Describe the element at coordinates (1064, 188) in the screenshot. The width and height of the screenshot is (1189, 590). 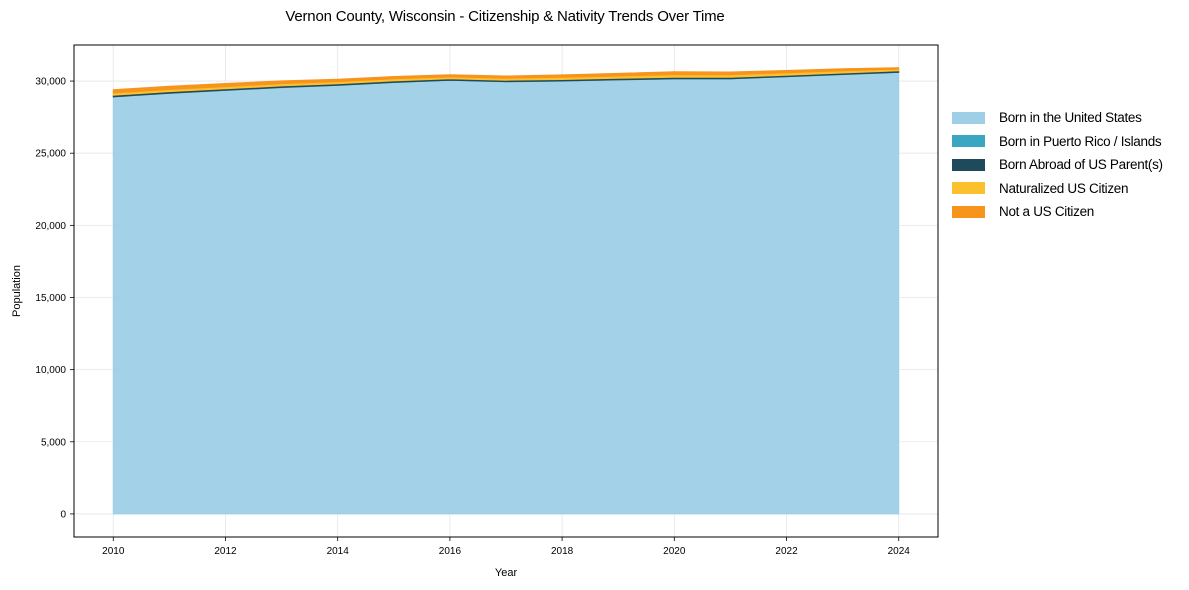
I see `legend-label: Naturalized US Citizen` at that location.